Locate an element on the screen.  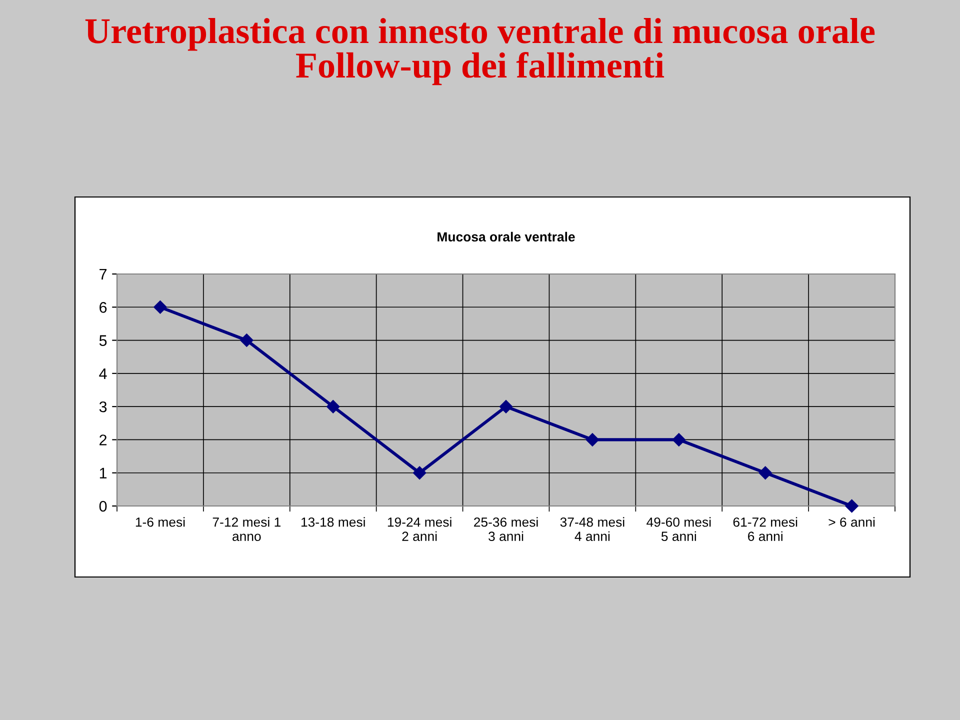
x-tick-label: 13-18 mesi is located at coordinates (333, 522).